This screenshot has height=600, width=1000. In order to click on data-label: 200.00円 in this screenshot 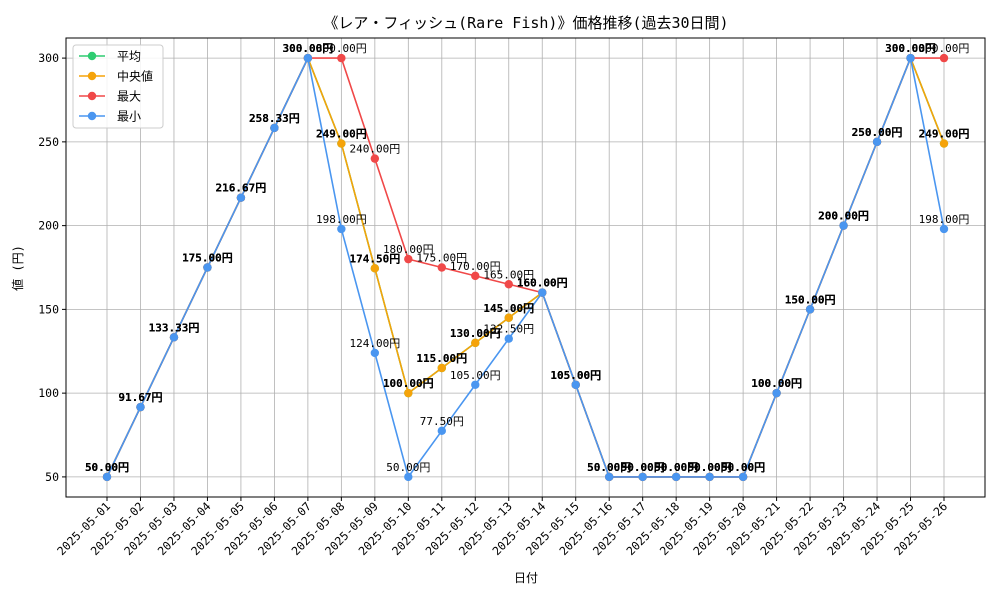, I will do `click(843, 216)`.